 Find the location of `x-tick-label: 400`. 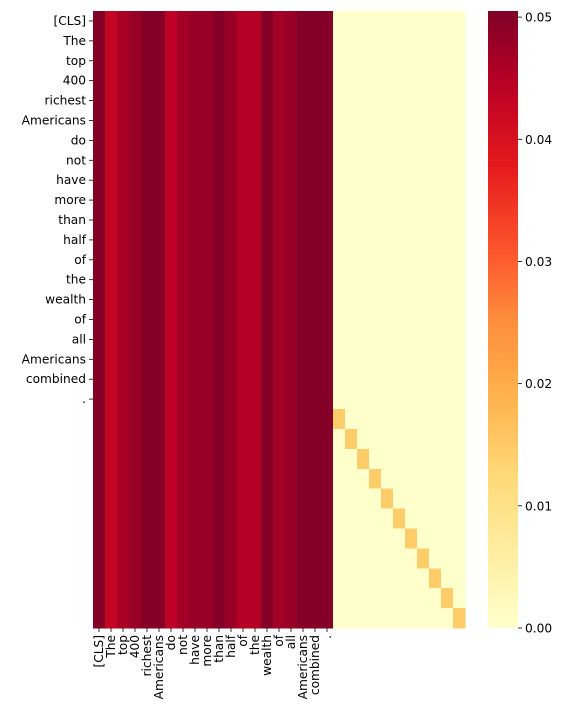

x-tick-label: 400 is located at coordinates (135, 646).